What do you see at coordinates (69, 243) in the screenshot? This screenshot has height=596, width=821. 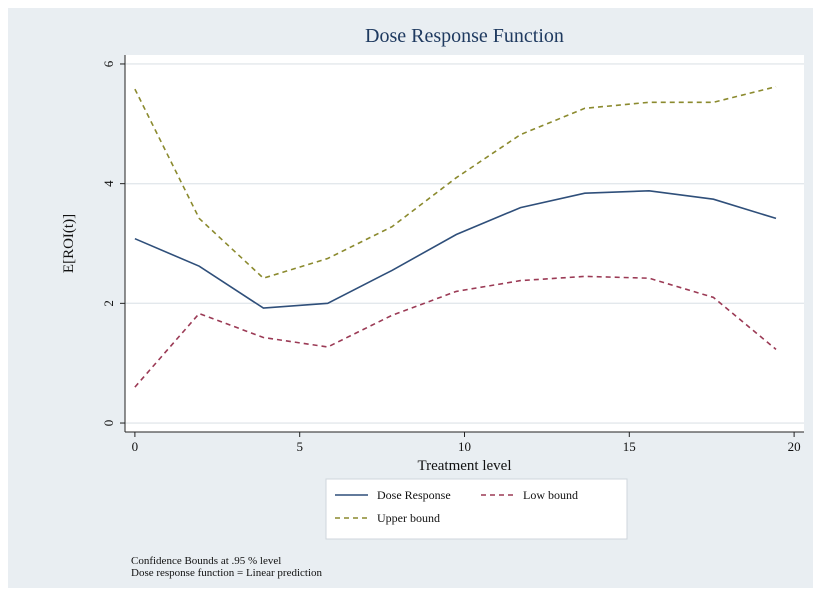 I see `y-axis-title: E[ROI(t)]` at bounding box center [69, 243].